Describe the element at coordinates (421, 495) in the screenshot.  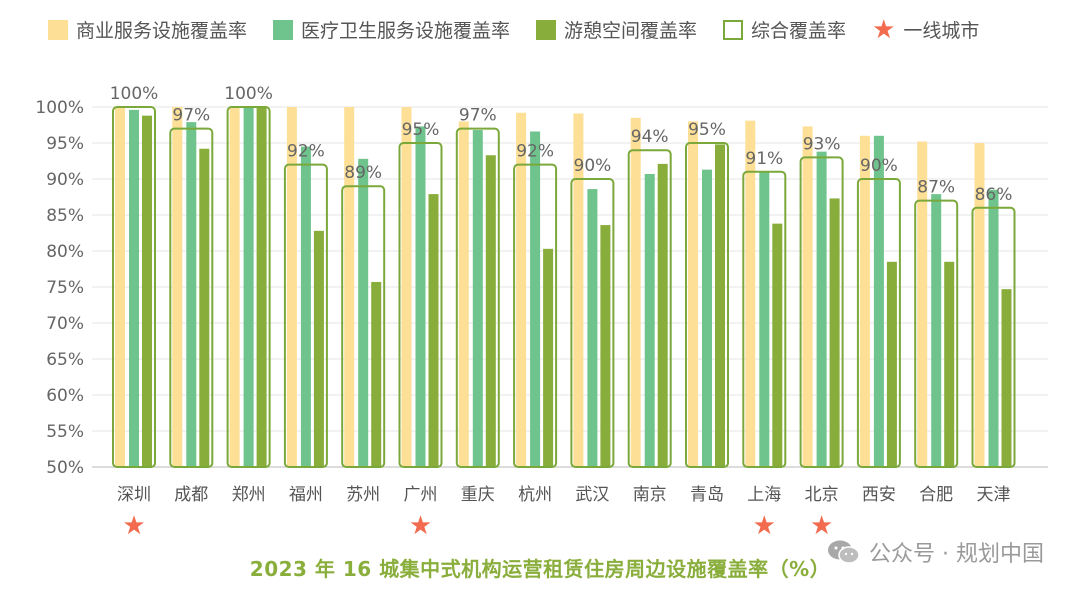
I see `x-tick-label: 广州` at that location.